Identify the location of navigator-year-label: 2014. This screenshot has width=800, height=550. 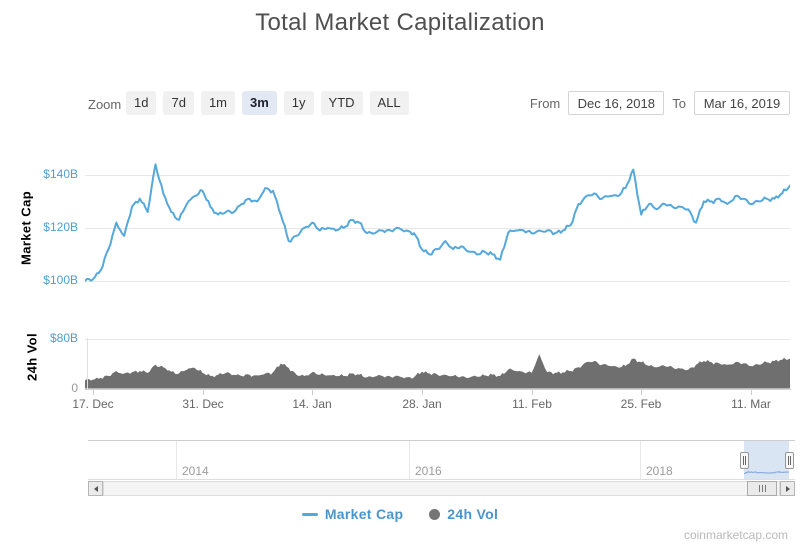
(195, 471).